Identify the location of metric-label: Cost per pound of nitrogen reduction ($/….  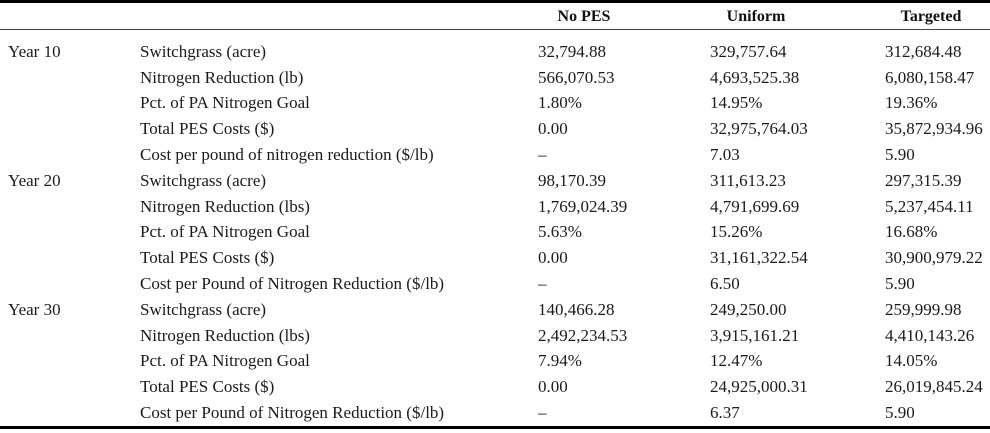
(287, 155).